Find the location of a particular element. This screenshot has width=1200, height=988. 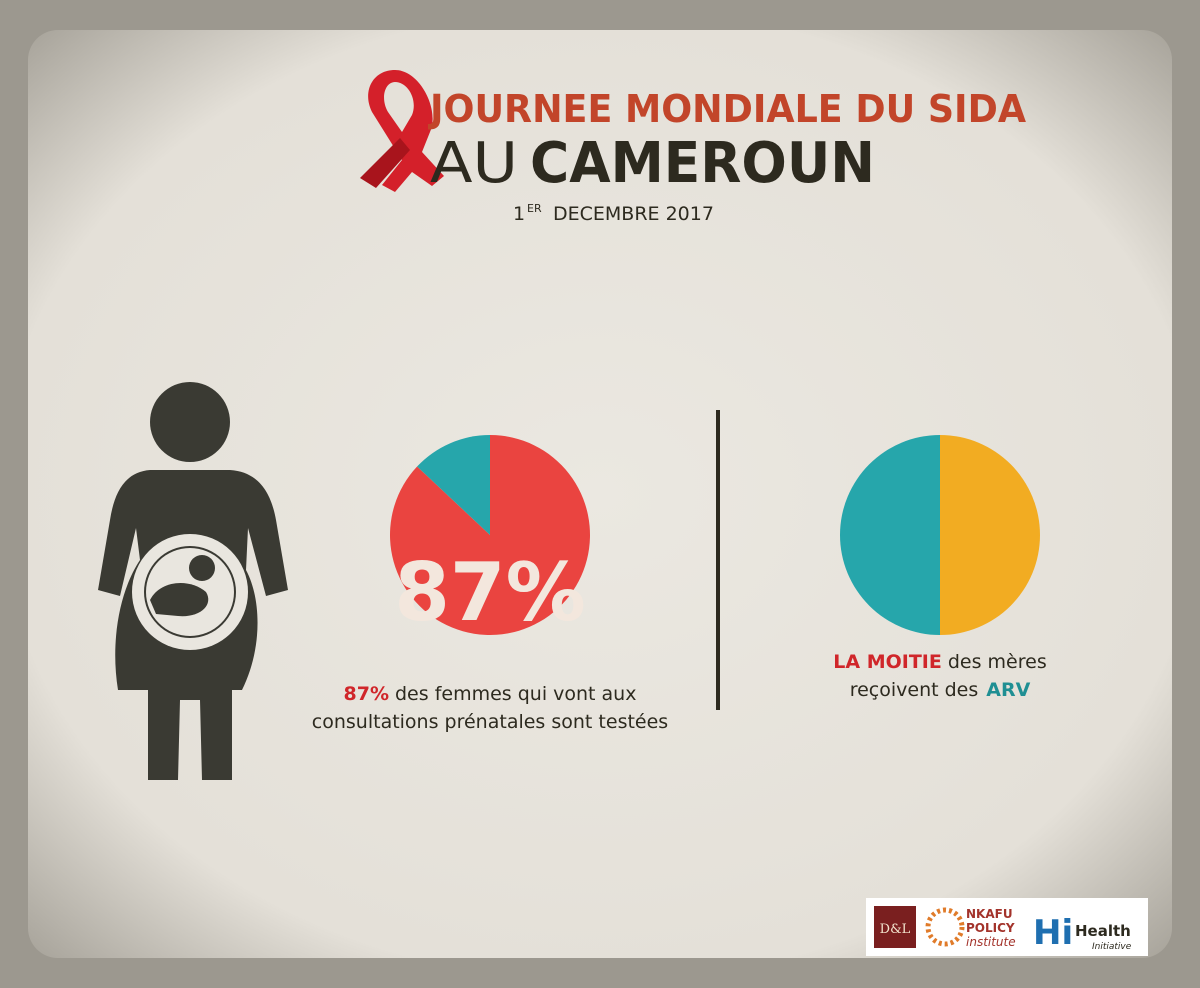

pies: 87% is located at coordinates (715, 537).